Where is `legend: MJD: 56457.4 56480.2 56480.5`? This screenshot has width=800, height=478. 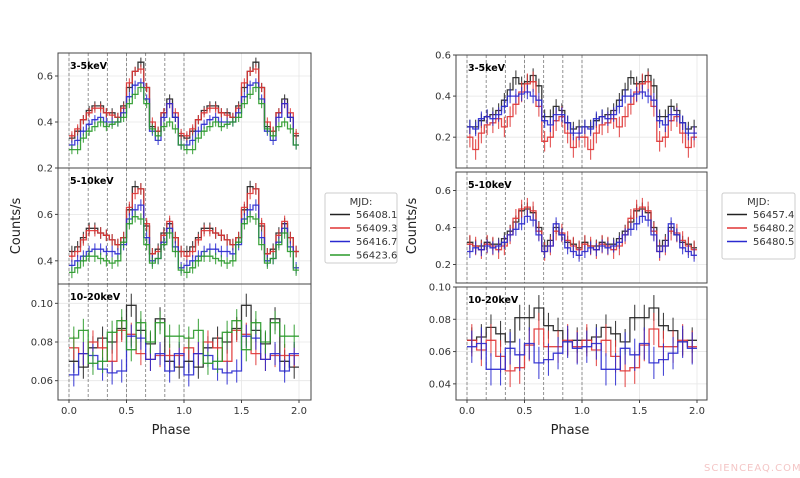
legend: MJD: 56457.4 56480.2 56480.5 is located at coordinates (758, 226).